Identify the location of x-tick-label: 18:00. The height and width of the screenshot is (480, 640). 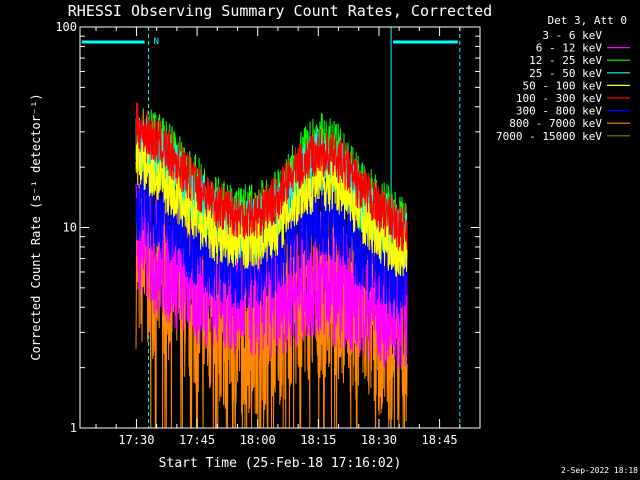
(258, 440).